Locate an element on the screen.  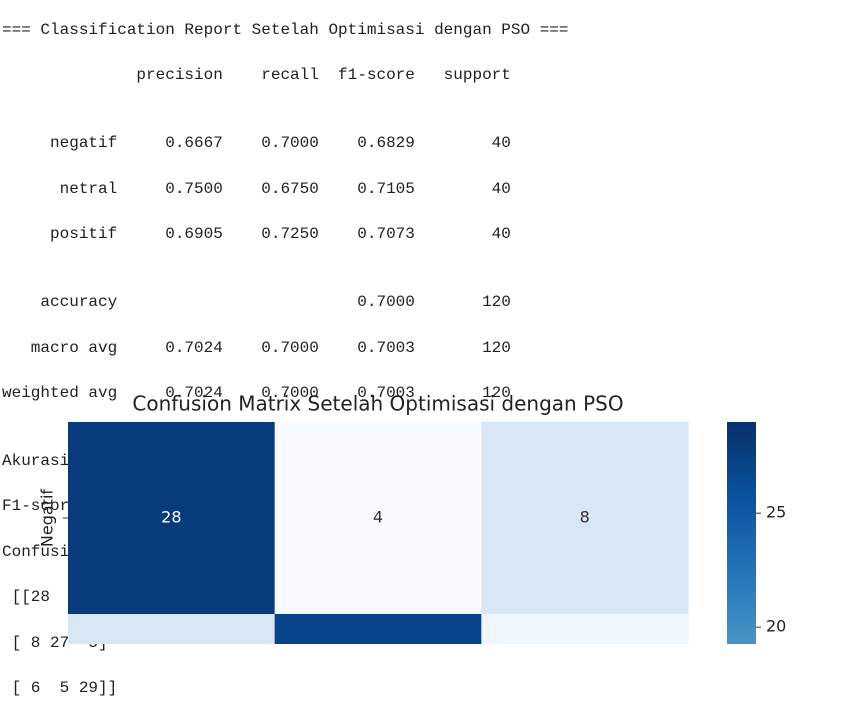
cell-label: 4 is located at coordinates (378, 517).